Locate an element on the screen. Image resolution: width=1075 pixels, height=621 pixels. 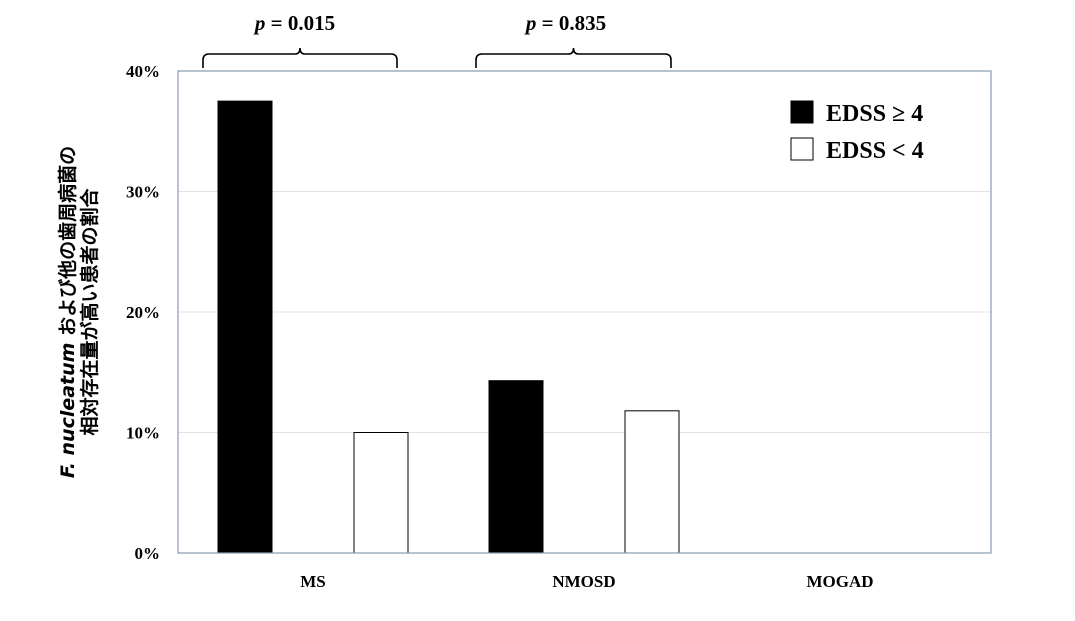
significance-brackets: p = 0.015 p = 0.835 is located at coordinates (437, 39).